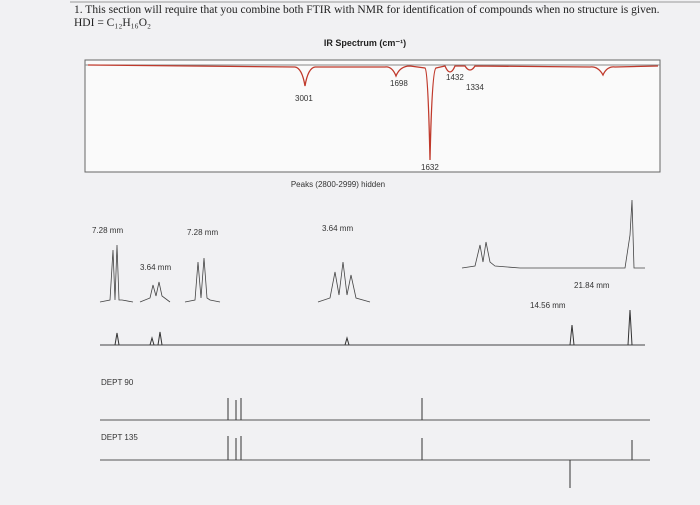 The width and height of the screenshot is (700, 505). Describe the element at coordinates (365, 43) in the screenshot. I see `ir-title: IR Spectrum (cm⁻¹)` at that location.